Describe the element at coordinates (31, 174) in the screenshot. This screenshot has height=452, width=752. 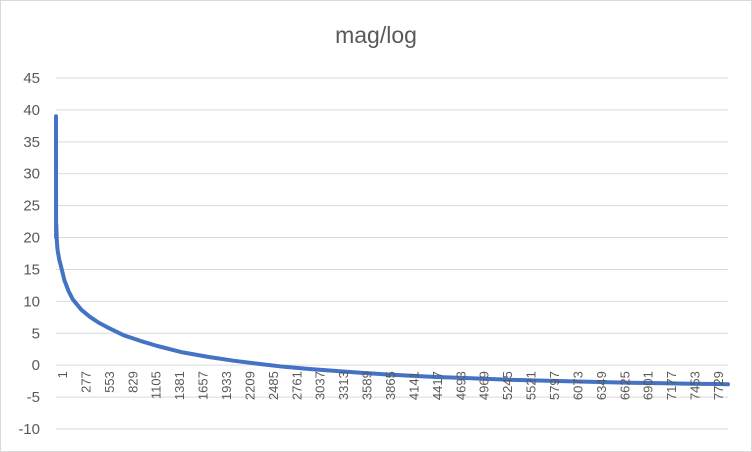
I see `y-tick-label: 30` at that location.